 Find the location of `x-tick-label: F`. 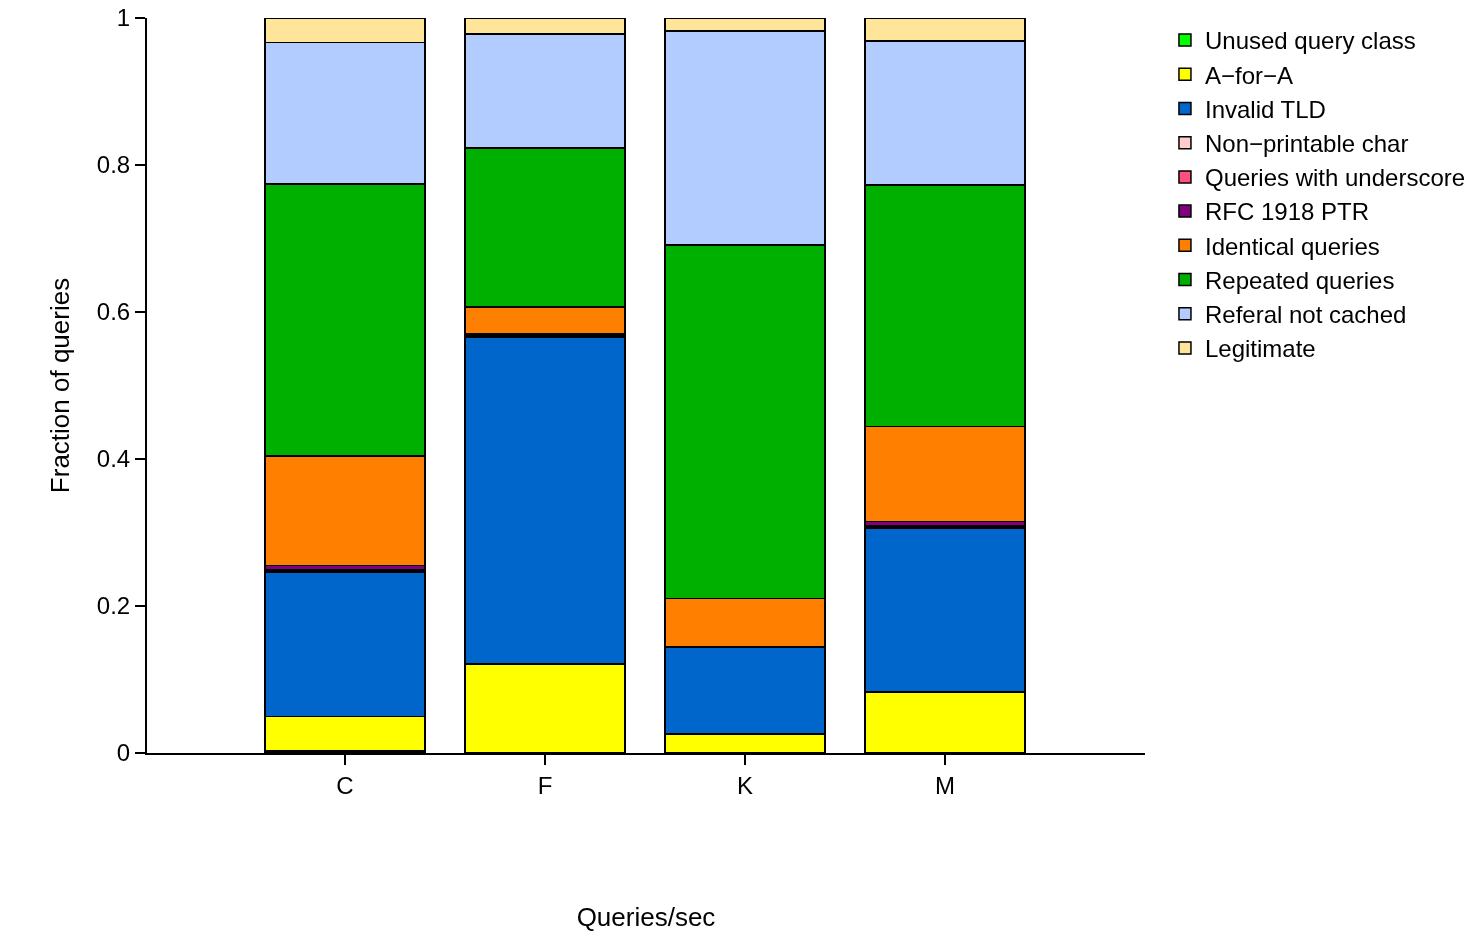

x-tick-label: F is located at coordinates (545, 785).